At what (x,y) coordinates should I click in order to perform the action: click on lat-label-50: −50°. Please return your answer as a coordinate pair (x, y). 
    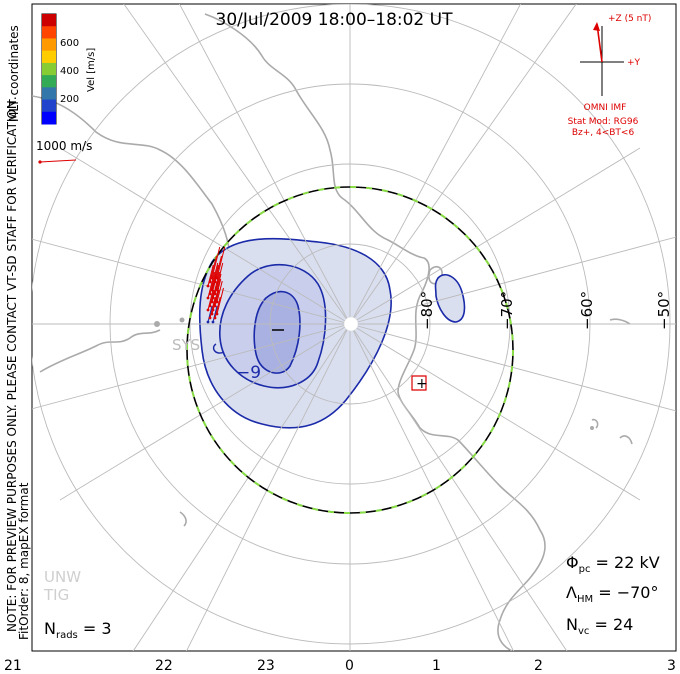
    Looking at the image, I should click on (664, 310).